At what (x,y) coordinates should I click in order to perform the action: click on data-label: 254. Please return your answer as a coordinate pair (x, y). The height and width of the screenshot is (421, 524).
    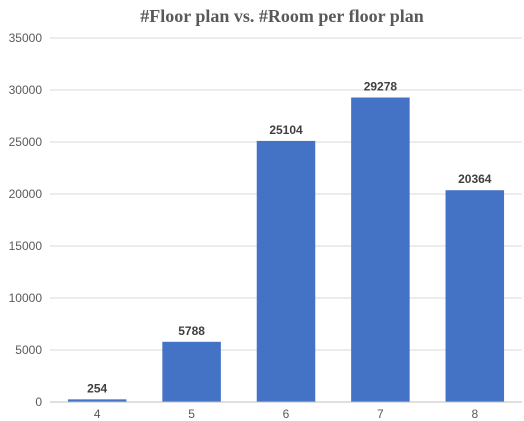
    Looking at the image, I should click on (97, 388).